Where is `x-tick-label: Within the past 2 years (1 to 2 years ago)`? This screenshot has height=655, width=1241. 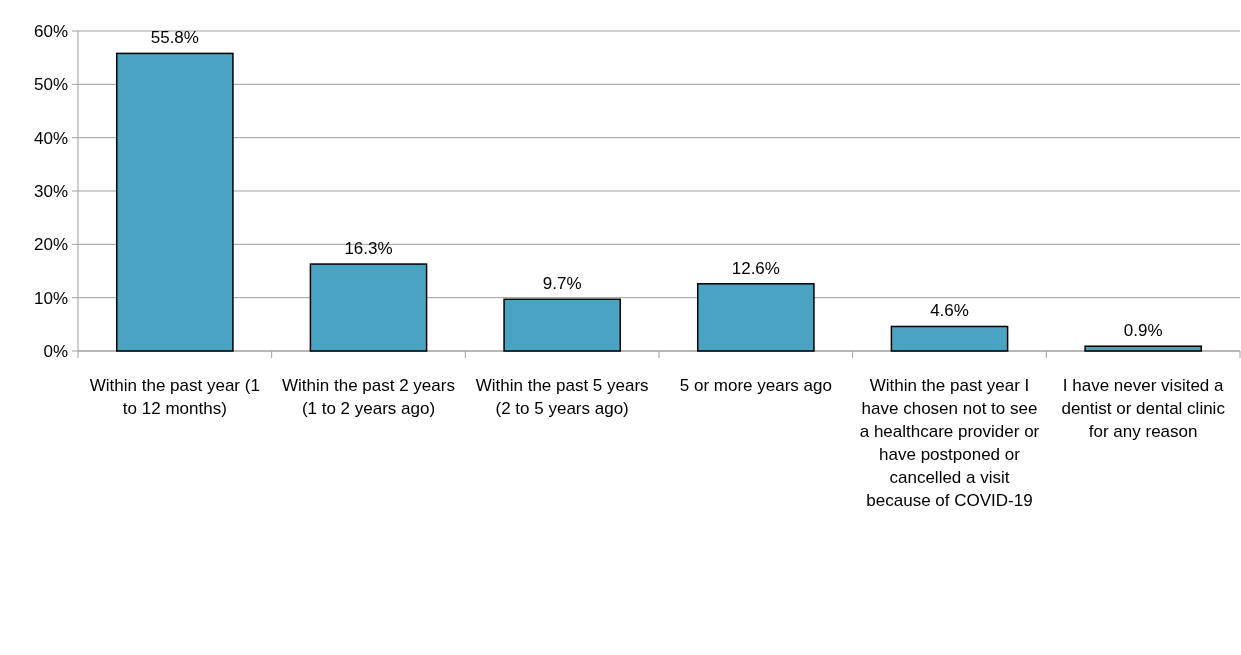
x-tick-label: Within the past 2 years (1 to 2 years ago) is located at coordinates (368, 397).